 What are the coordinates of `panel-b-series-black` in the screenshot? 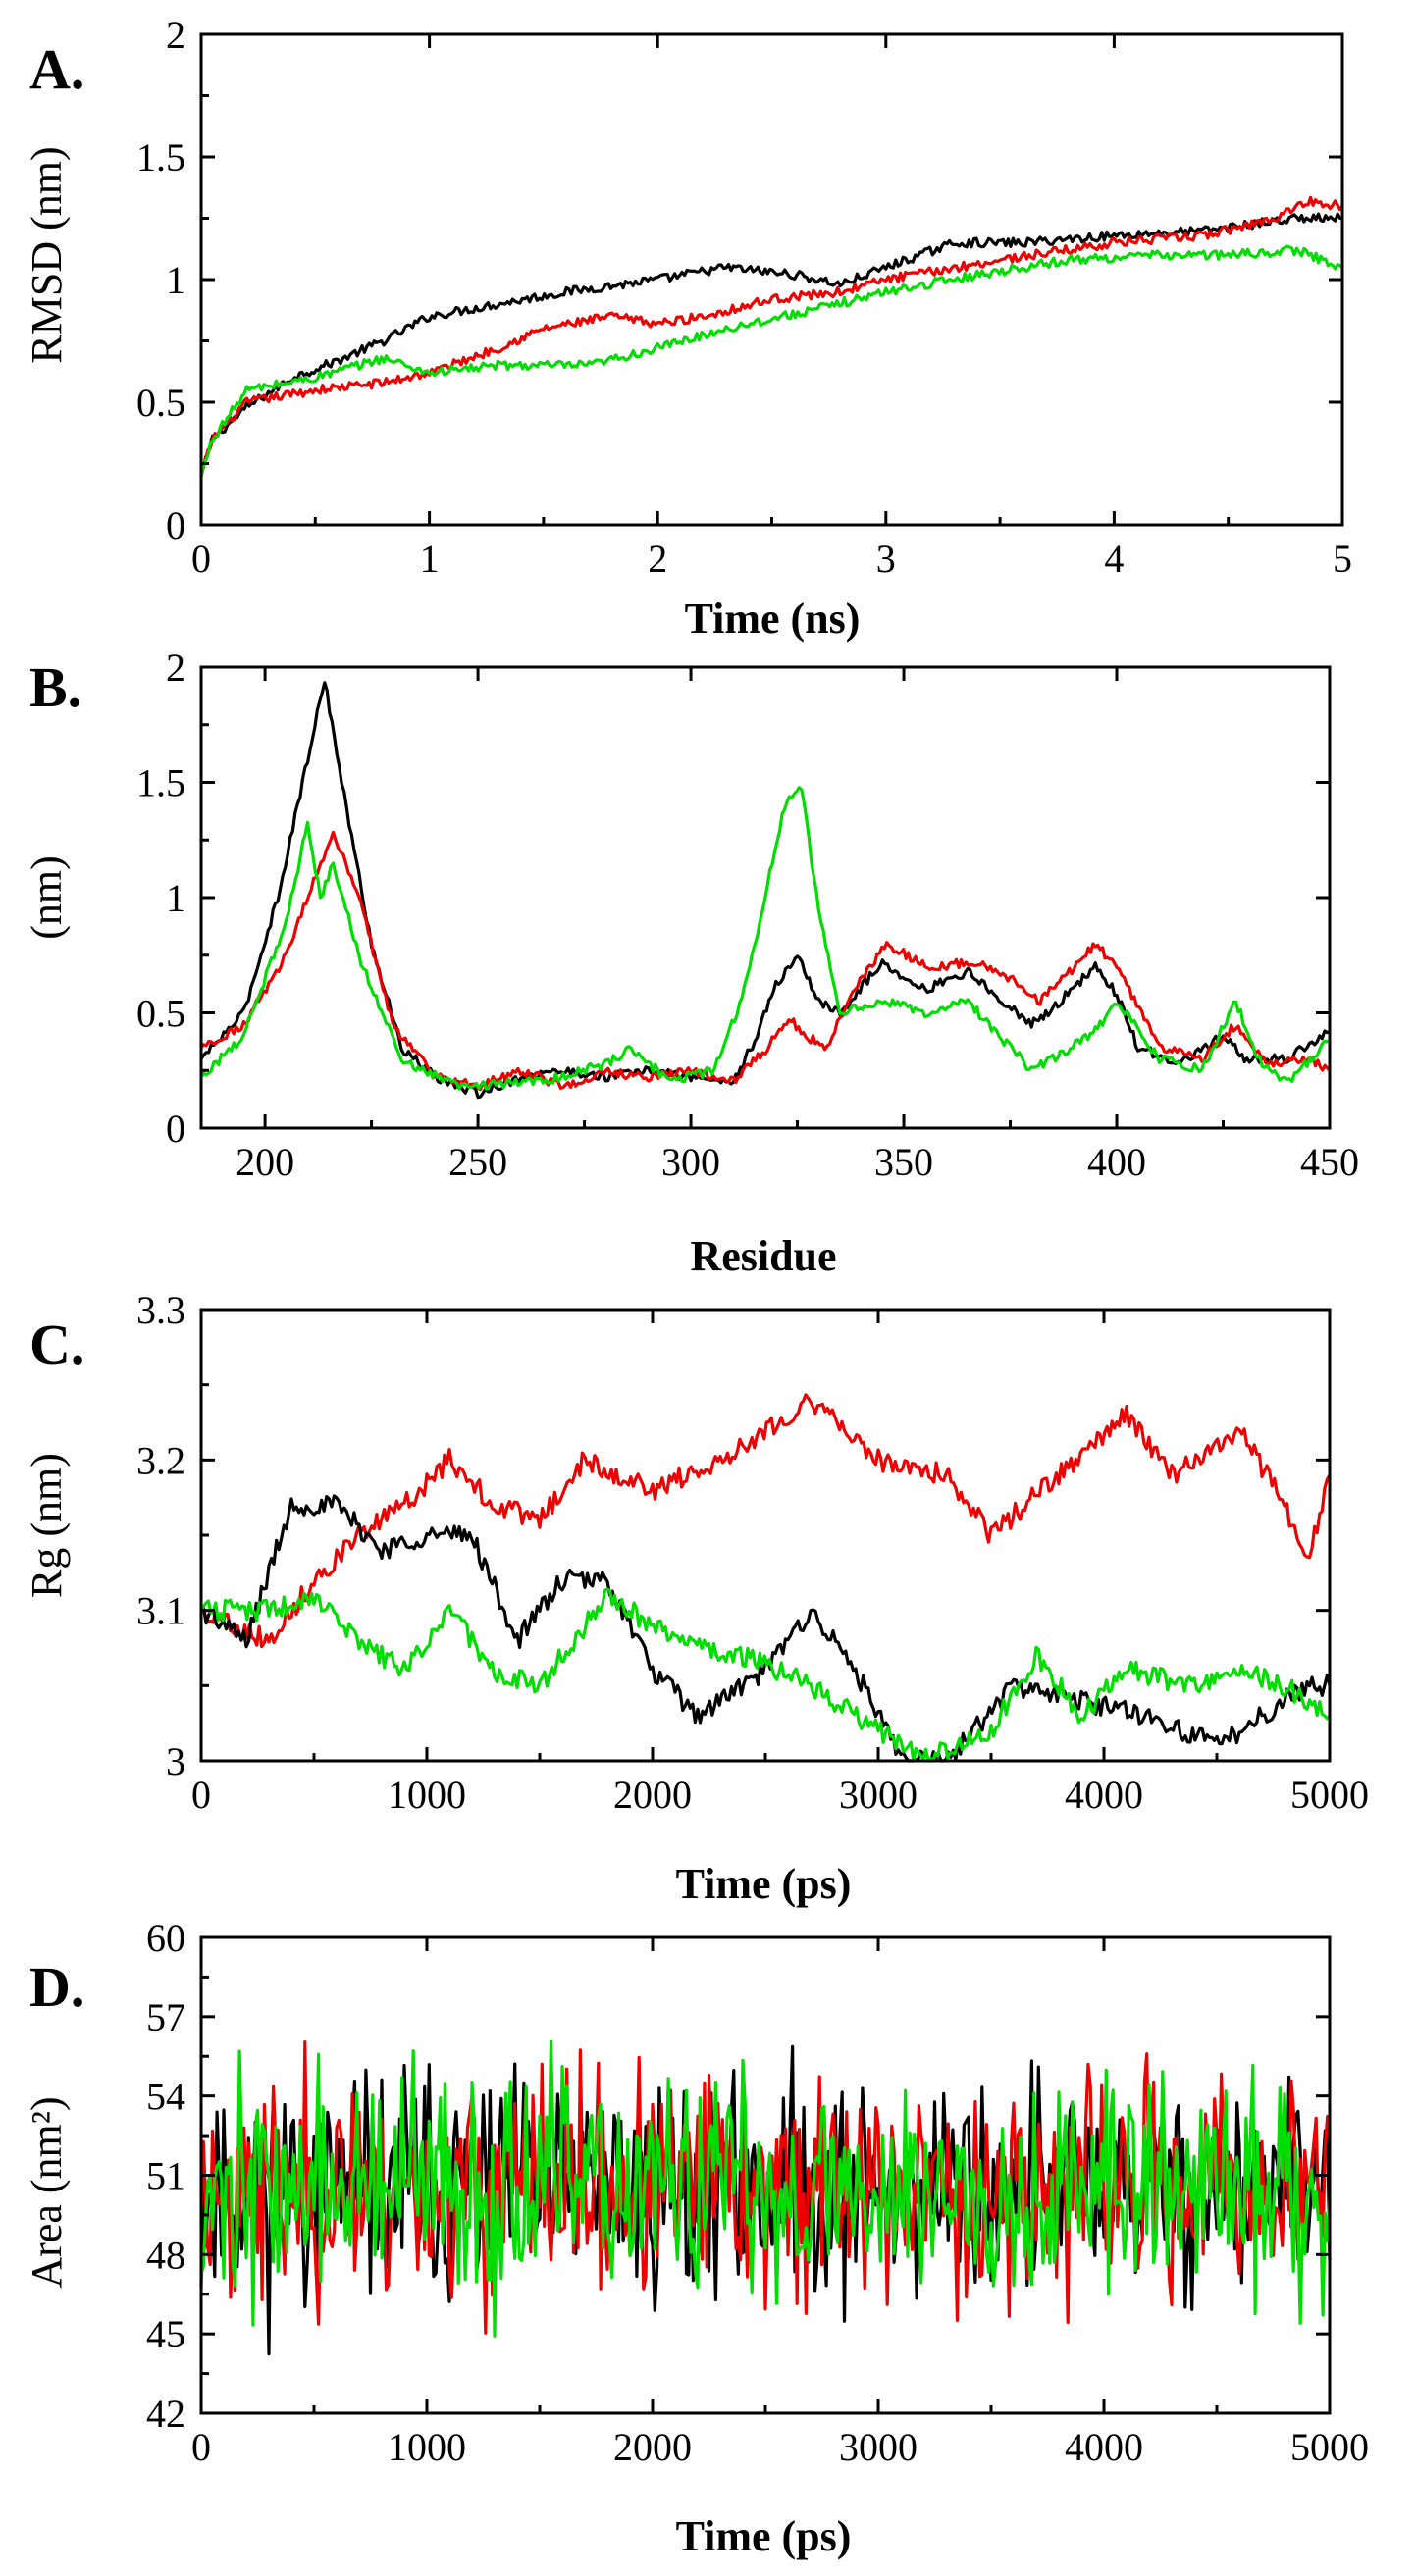 It's located at (765, 890).